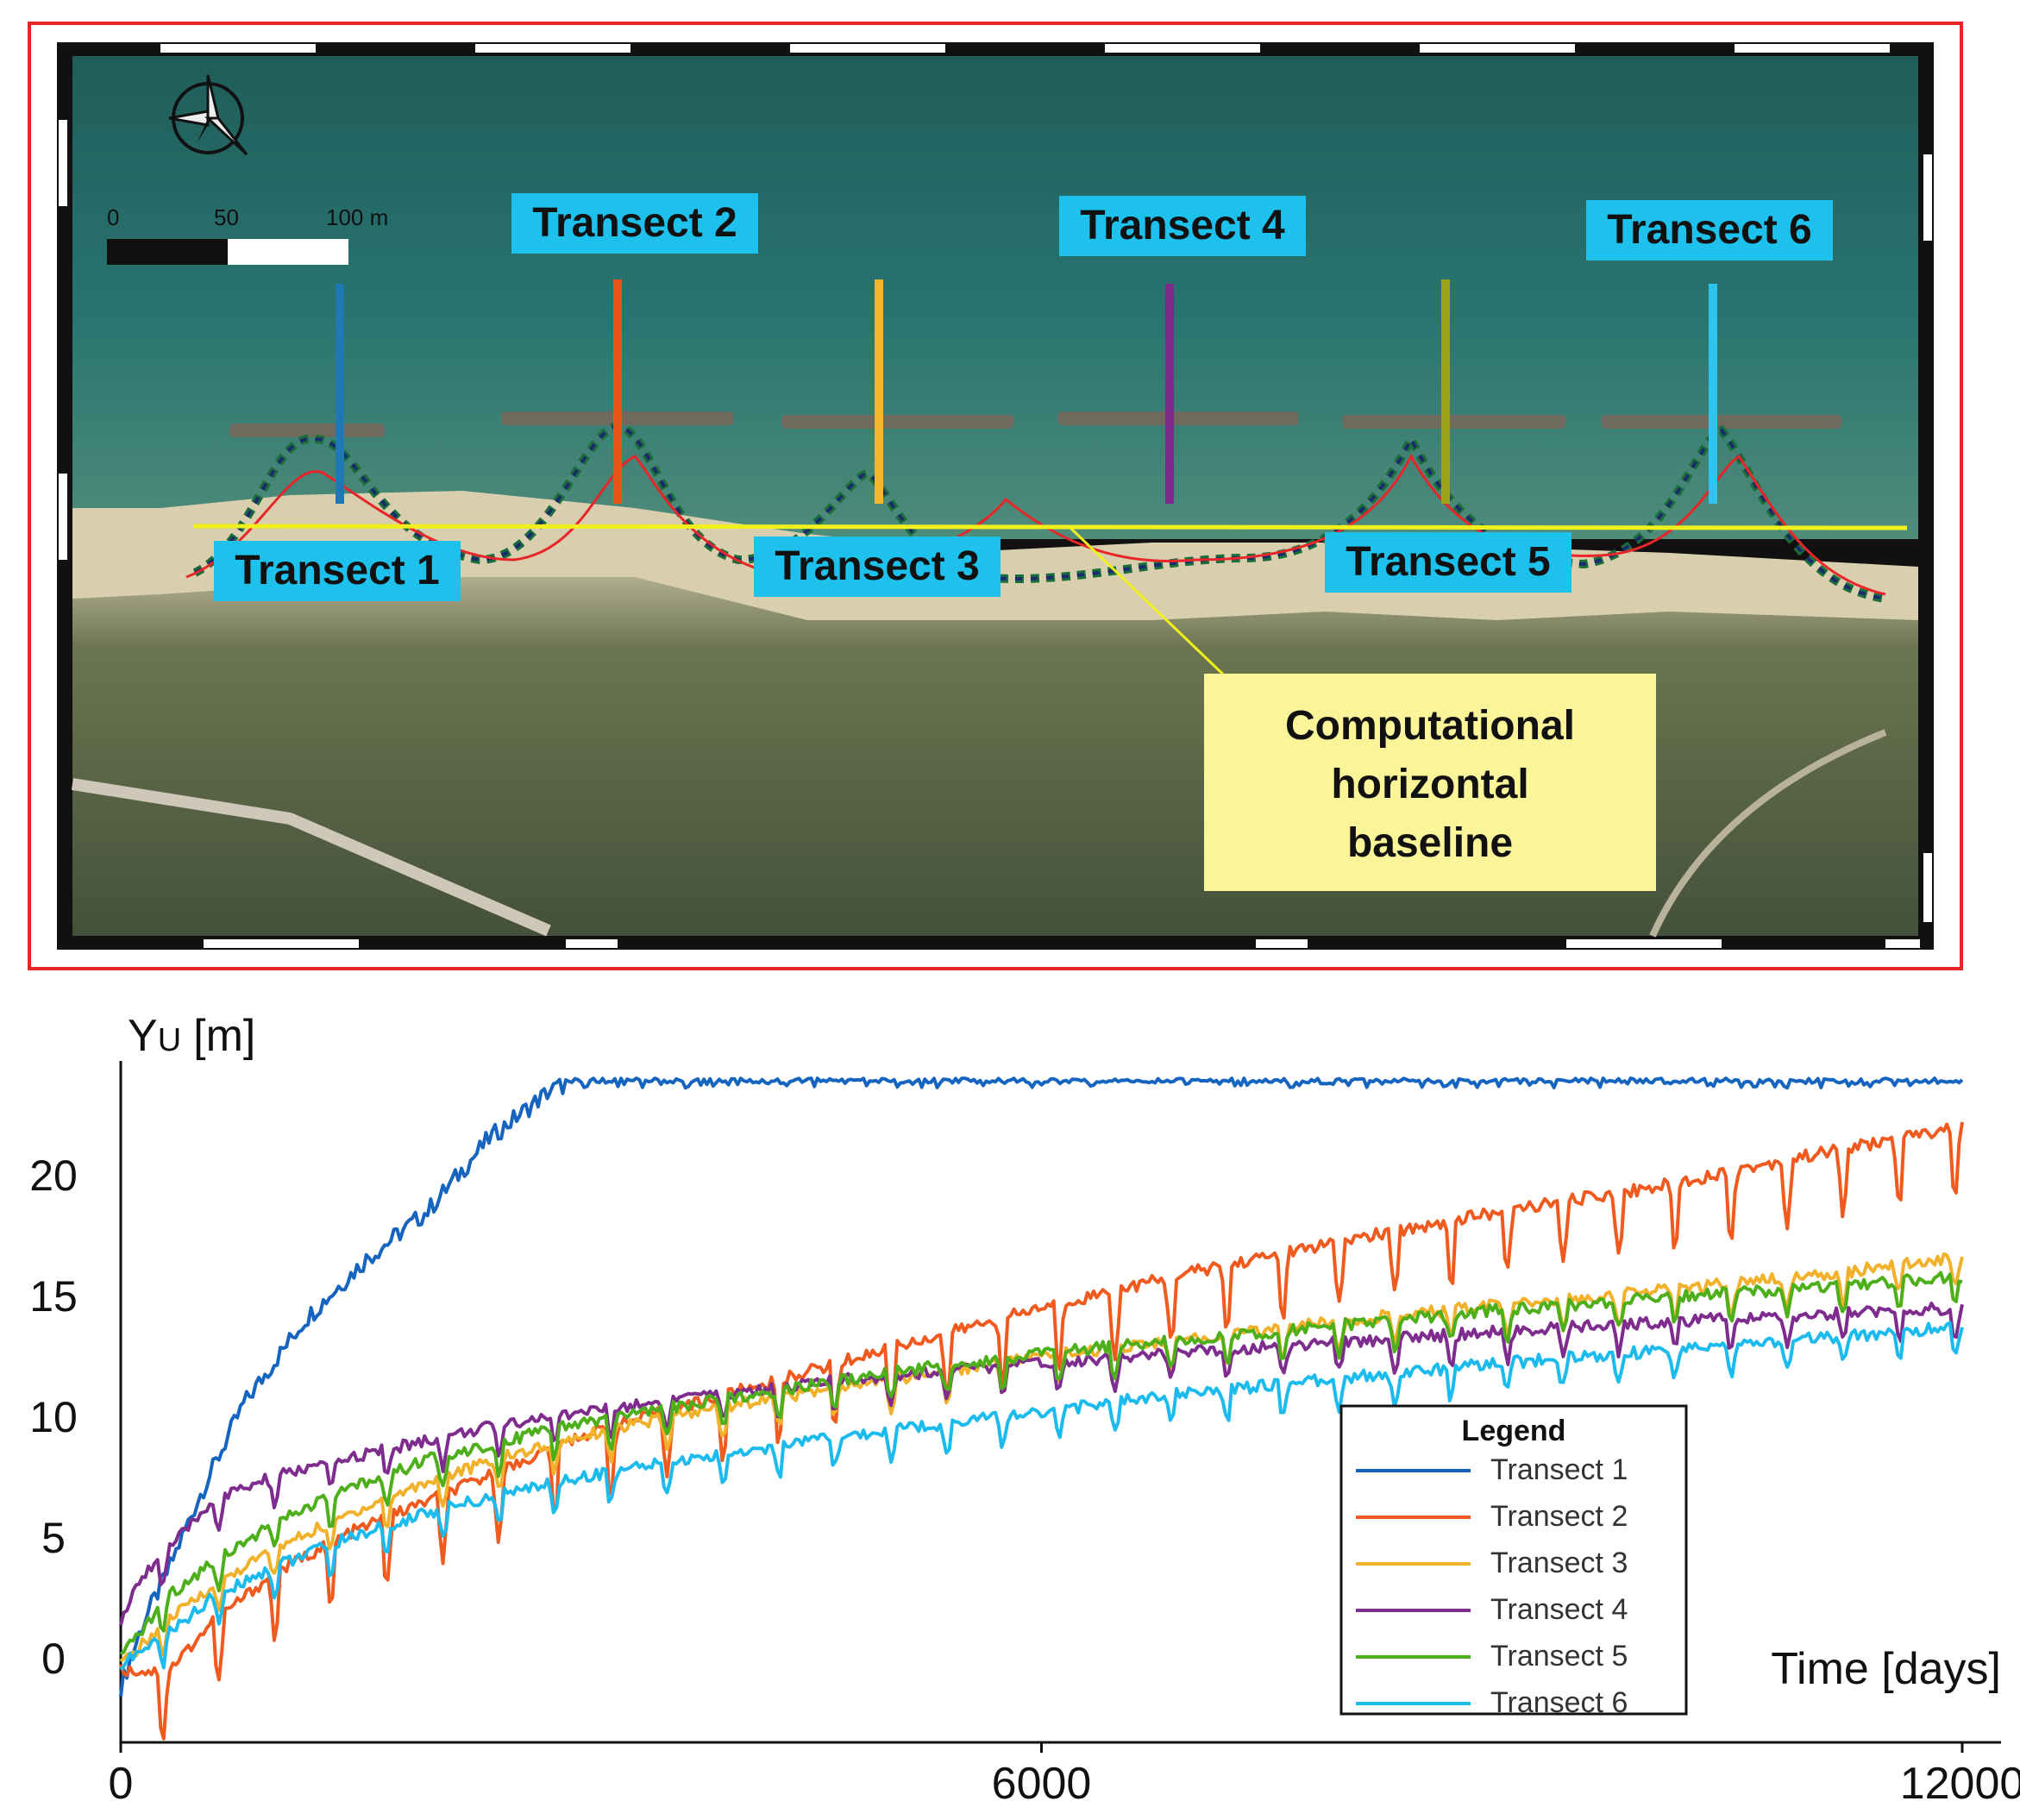 This screenshot has width=2020, height=1820. I want to click on transect-6-label: Transect 6, so click(1709, 230).